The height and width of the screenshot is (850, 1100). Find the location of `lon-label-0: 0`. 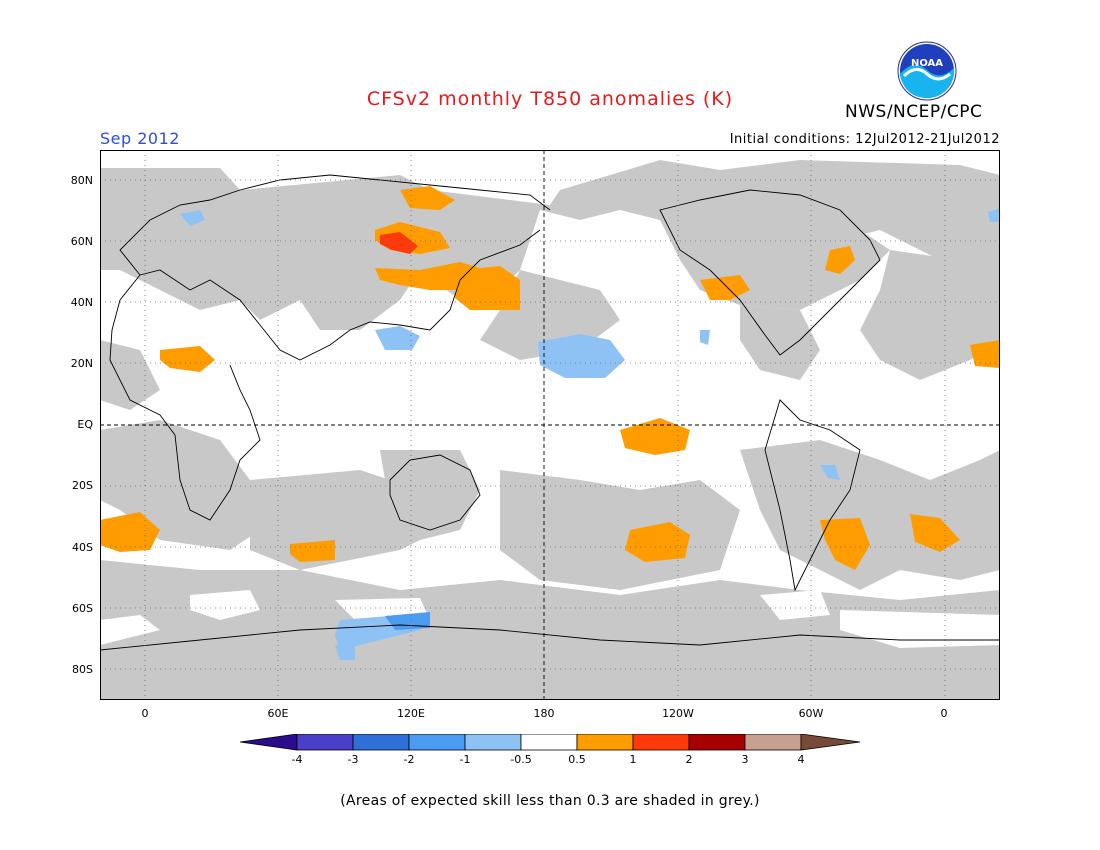

lon-label-0: 0 is located at coordinates (145, 713).